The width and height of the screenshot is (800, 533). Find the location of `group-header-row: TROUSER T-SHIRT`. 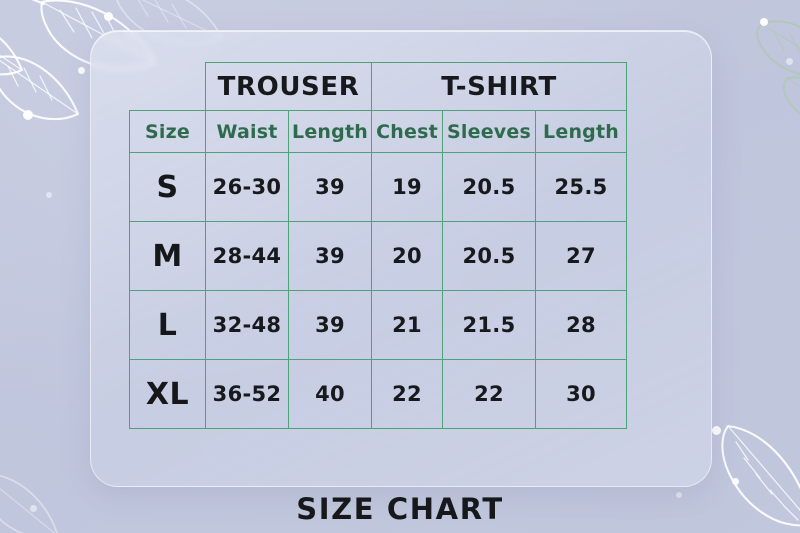

group-header-row: TROUSER T-SHIRT is located at coordinates (379, 86).